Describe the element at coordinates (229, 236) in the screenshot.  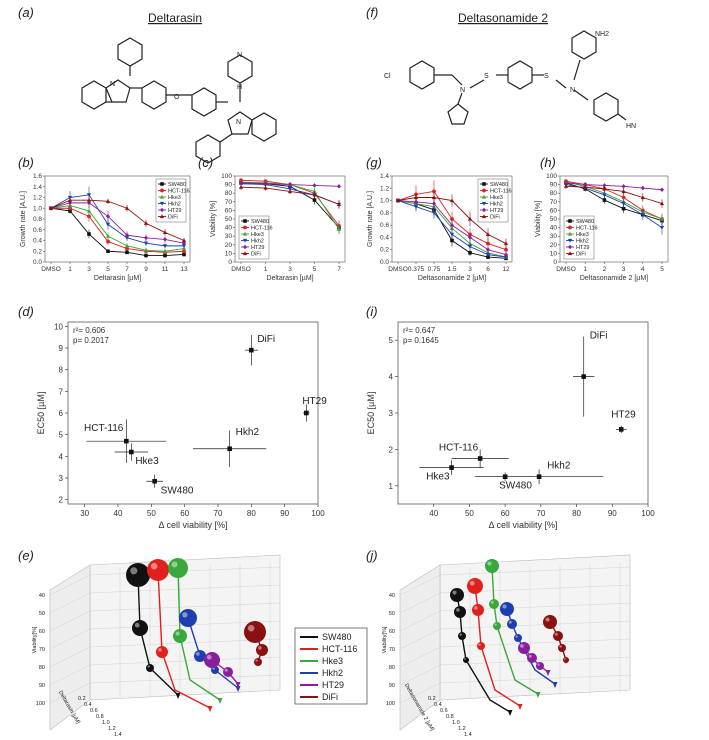
I see `c-ytick-label: 30` at that location.